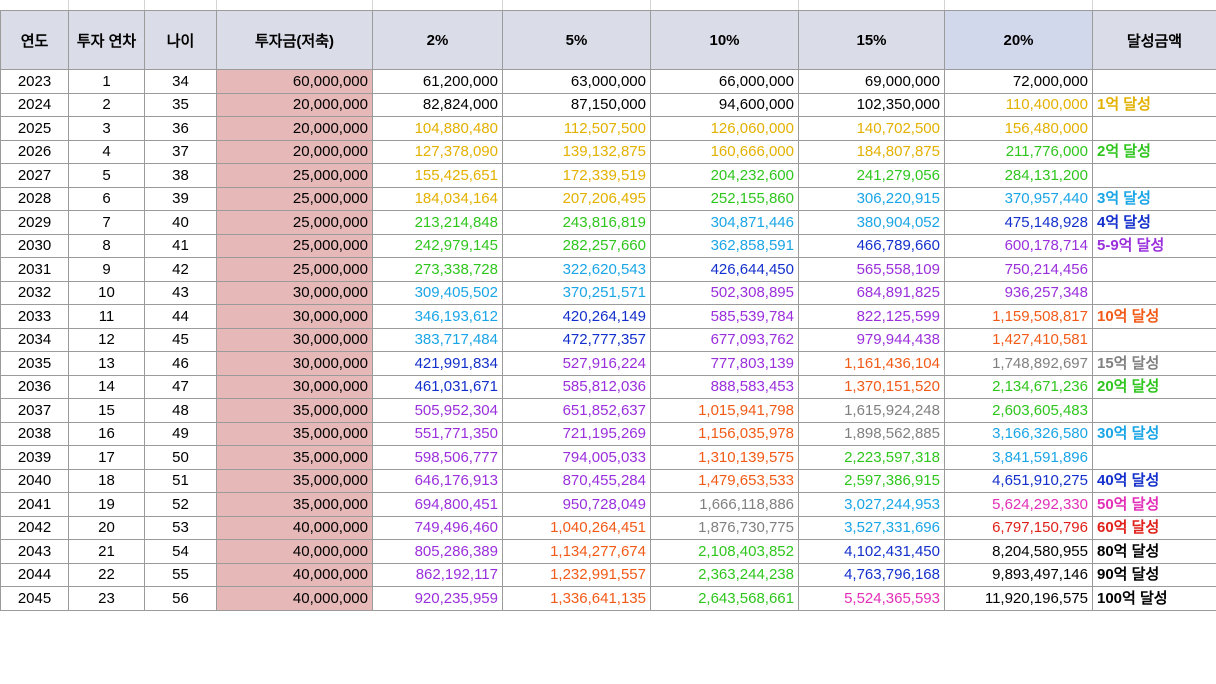 The image size is (1216, 684). I want to click on rate-5-cell: 370,251,571, so click(576, 292).